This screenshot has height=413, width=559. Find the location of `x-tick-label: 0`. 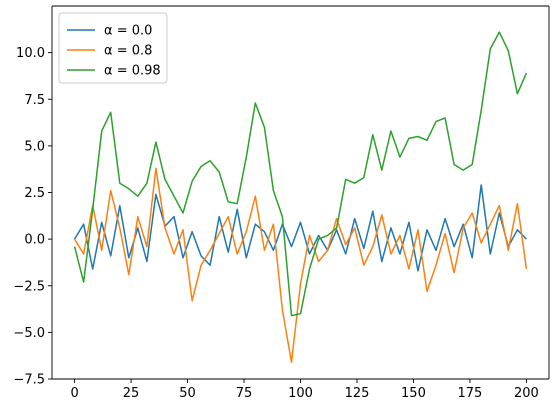

x-tick-label: 0 is located at coordinates (74, 393).